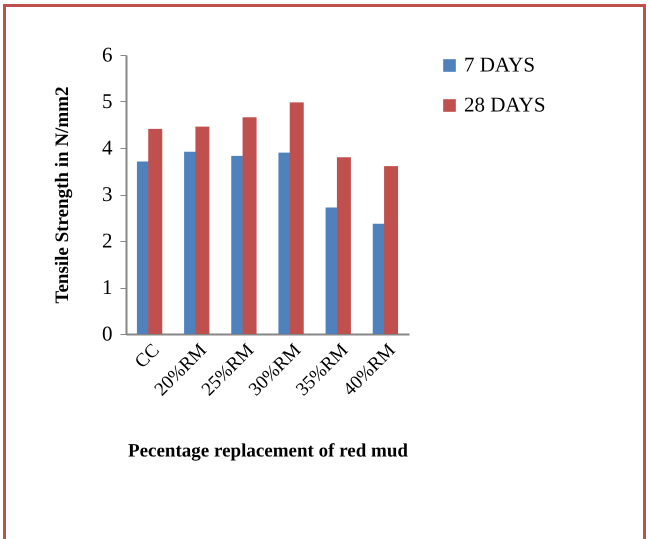 This screenshot has height=539, width=649. What do you see at coordinates (268, 451) in the screenshot?
I see `x-axis-title: Pecentage replacement of red mud` at bounding box center [268, 451].